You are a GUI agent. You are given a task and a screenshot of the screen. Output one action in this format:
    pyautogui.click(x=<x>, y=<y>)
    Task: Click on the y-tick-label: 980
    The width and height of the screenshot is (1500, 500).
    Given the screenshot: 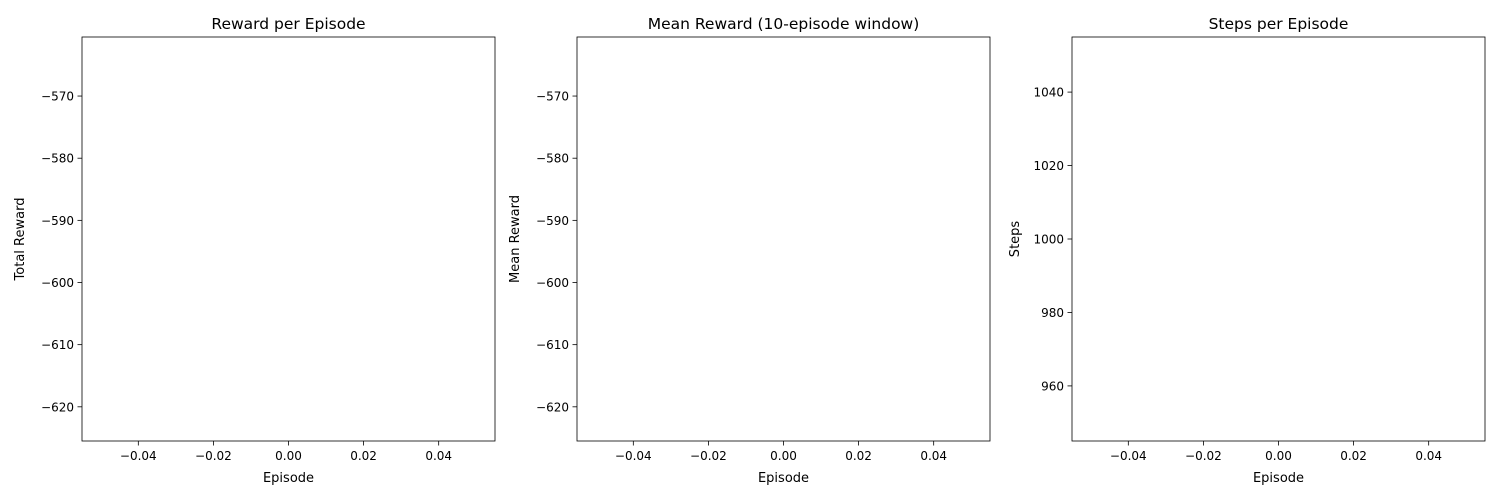 What is the action you would take?
    pyautogui.click(x=1052, y=313)
    